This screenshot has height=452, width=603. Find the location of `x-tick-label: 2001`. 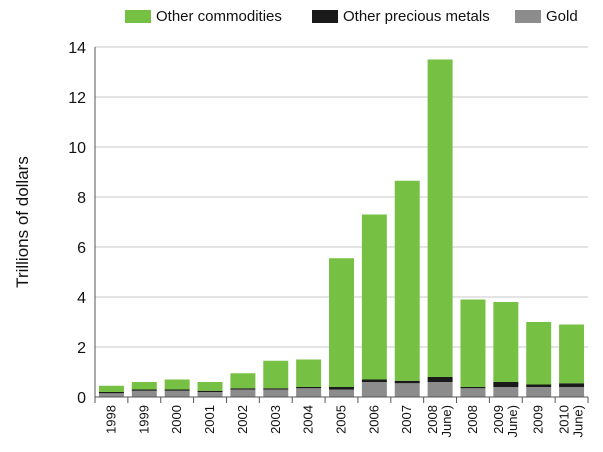

x-tick-label: 2001 is located at coordinates (209, 419).